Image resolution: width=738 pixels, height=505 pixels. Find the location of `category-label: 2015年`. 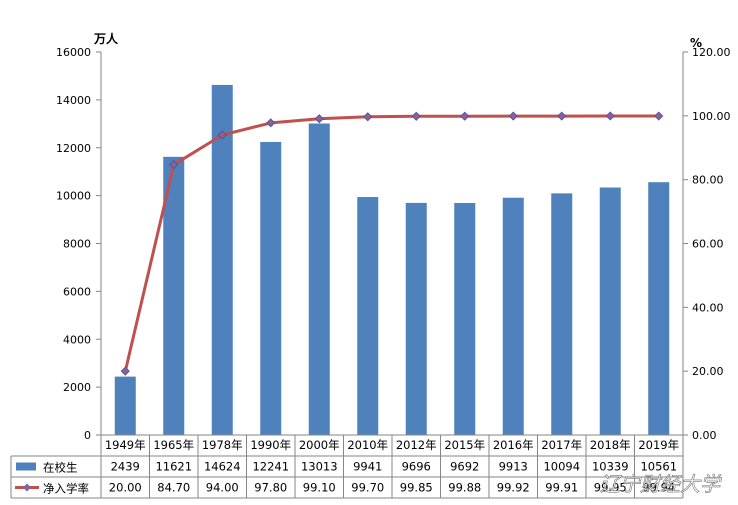

category-label: 2015年 is located at coordinates (464, 445).